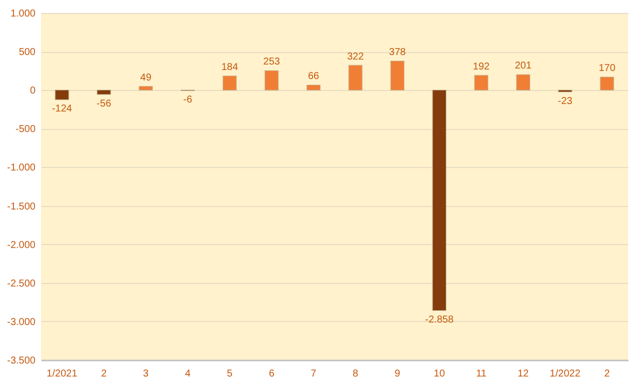 The width and height of the screenshot is (640, 384). I want to click on y-tick-label: -2.000, so click(21, 245).